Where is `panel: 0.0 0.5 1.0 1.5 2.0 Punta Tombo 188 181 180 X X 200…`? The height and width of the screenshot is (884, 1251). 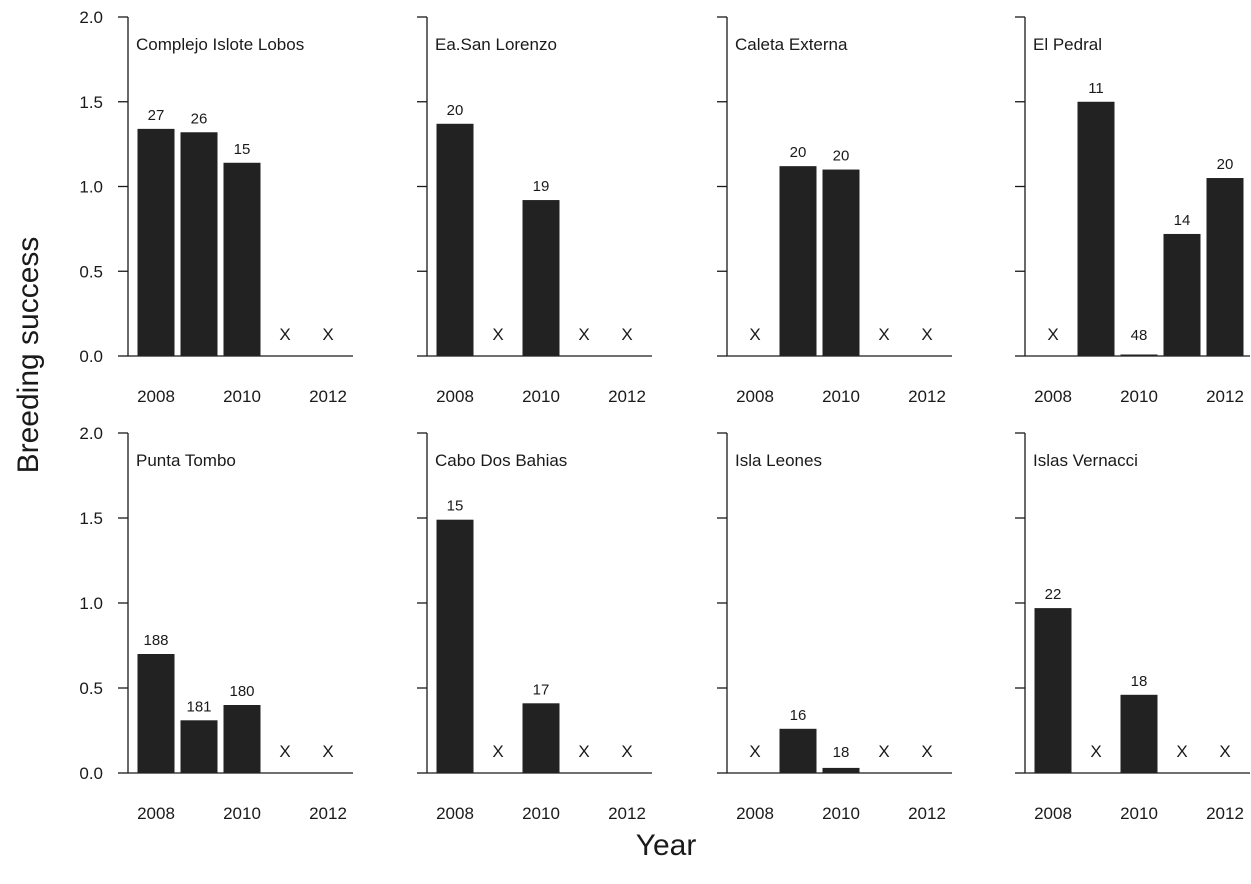 panel: 0.0 0.5 1.0 1.5 2.0 Punta Tombo 188 181 180 X X 200… is located at coordinates (216, 623).